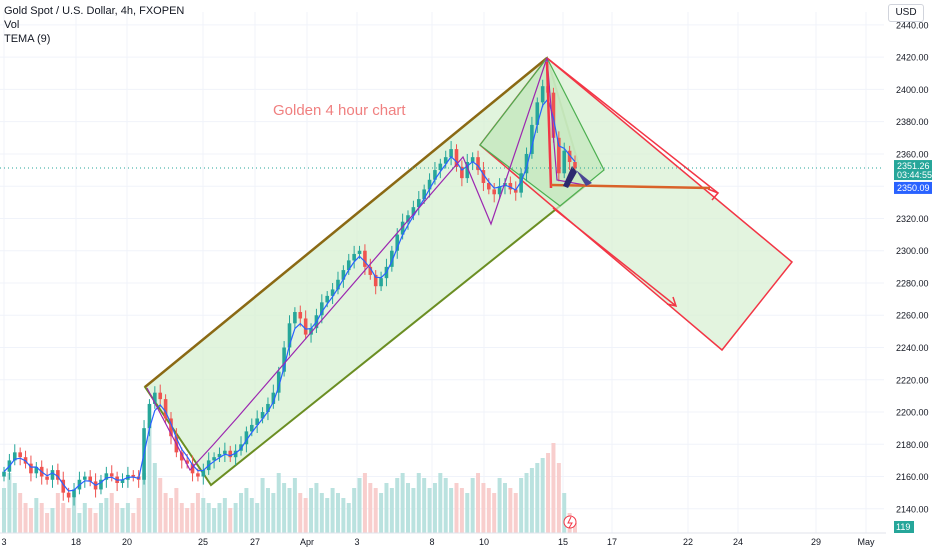  I want to click on y-tick-label: 2300.00, so click(912, 251).